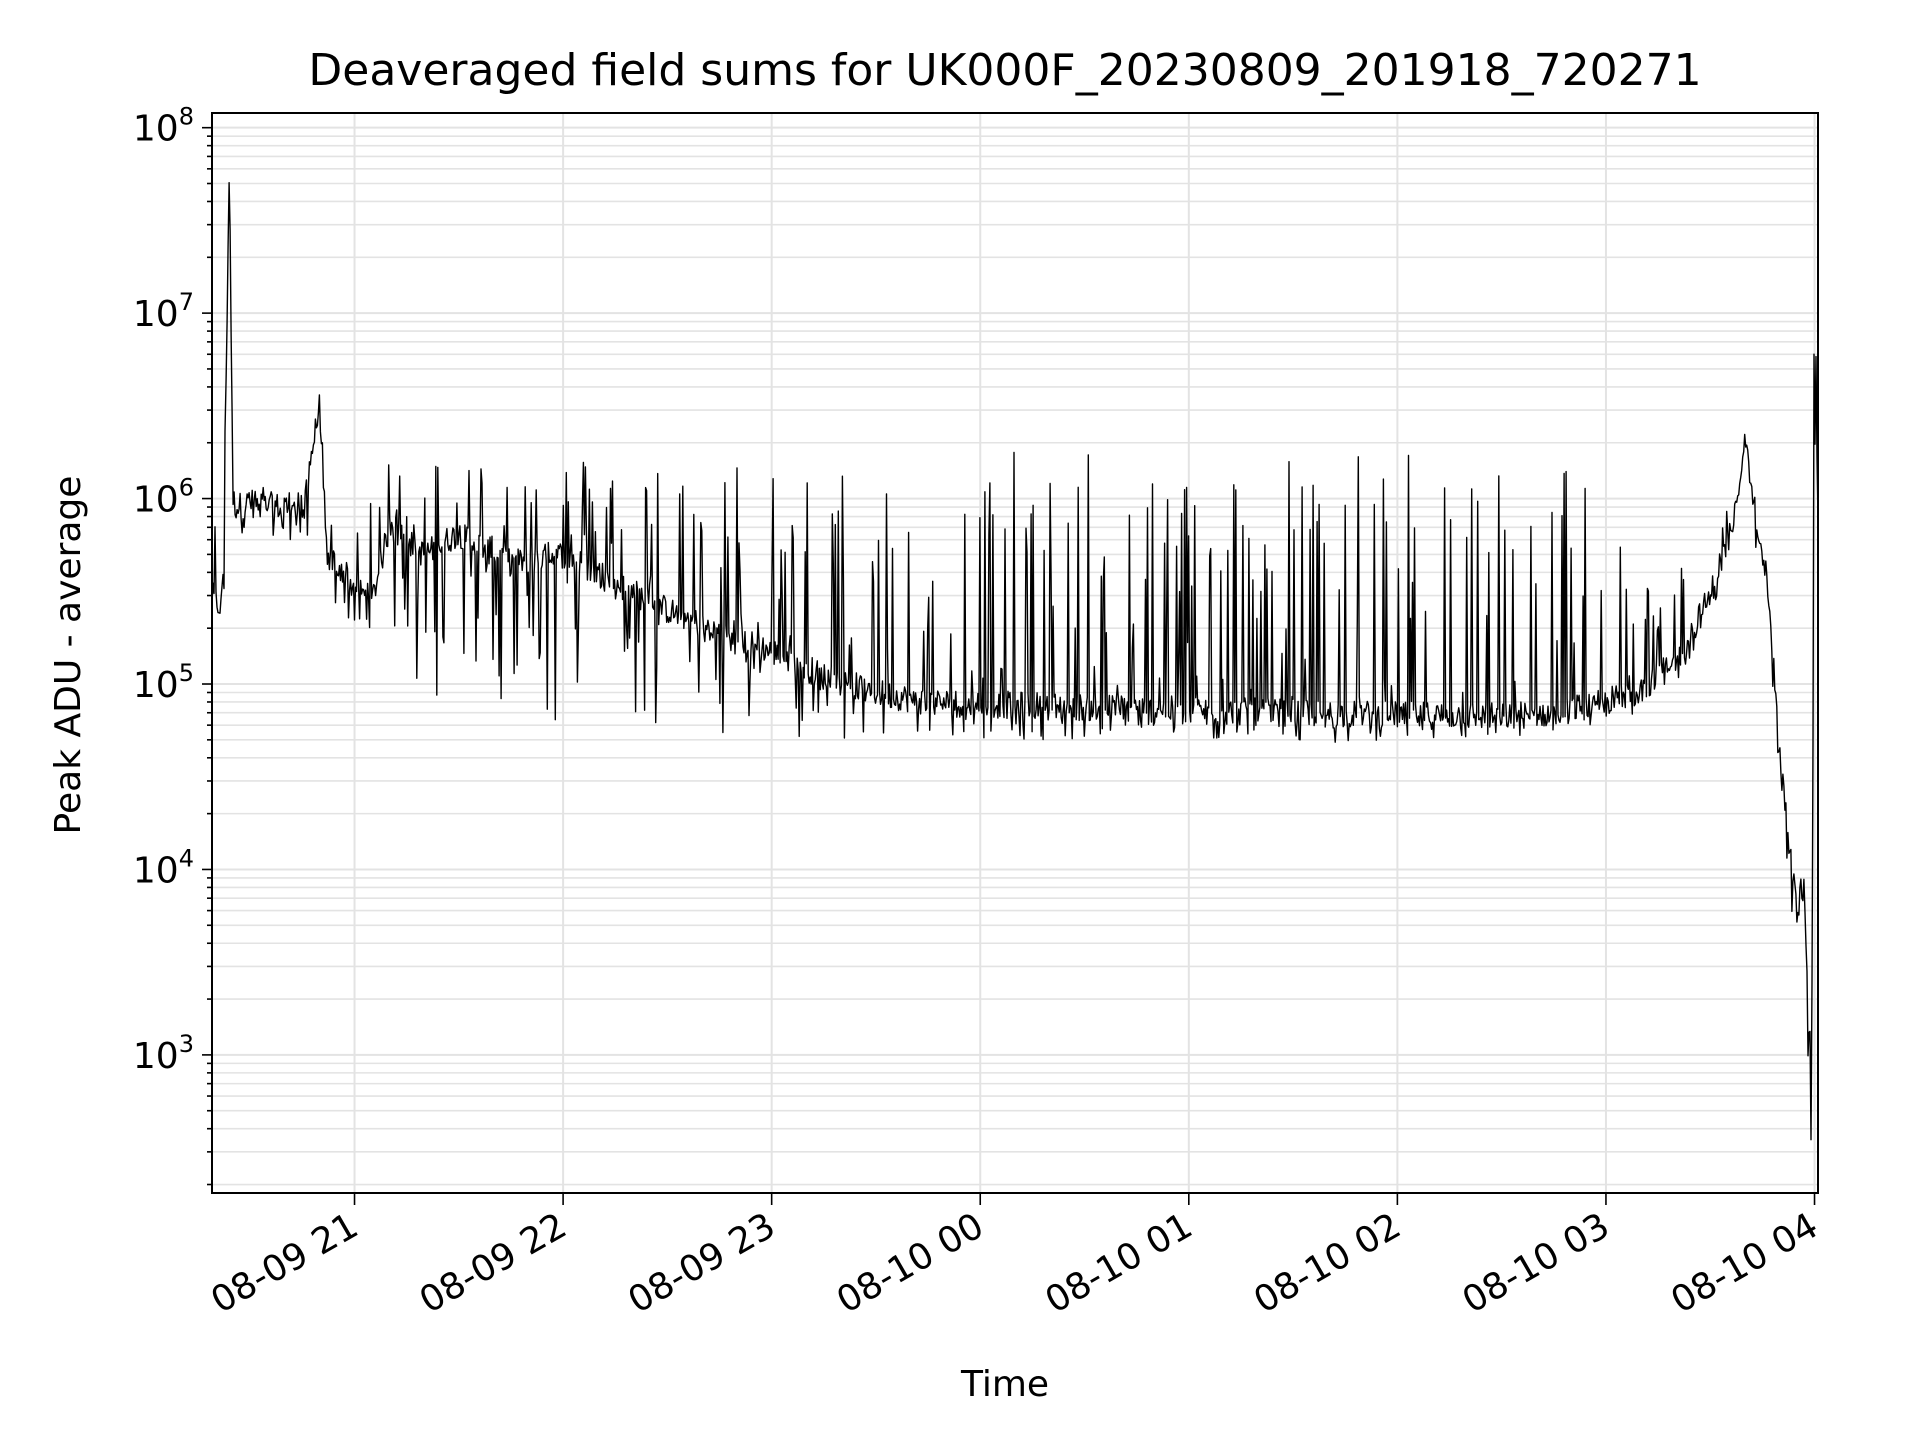 The width and height of the screenshot is (1920, 1440). Describe the element at coordinates (1004, 1384) in the screenshot. I see `x-axis-label: Time` at that location.